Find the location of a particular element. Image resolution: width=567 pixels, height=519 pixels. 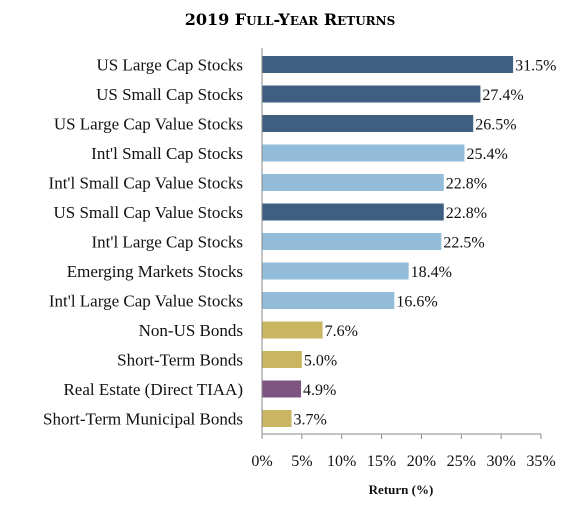

category-label-4: Int'l Small Cap Value Stocks is located at coordinates (146, 183).